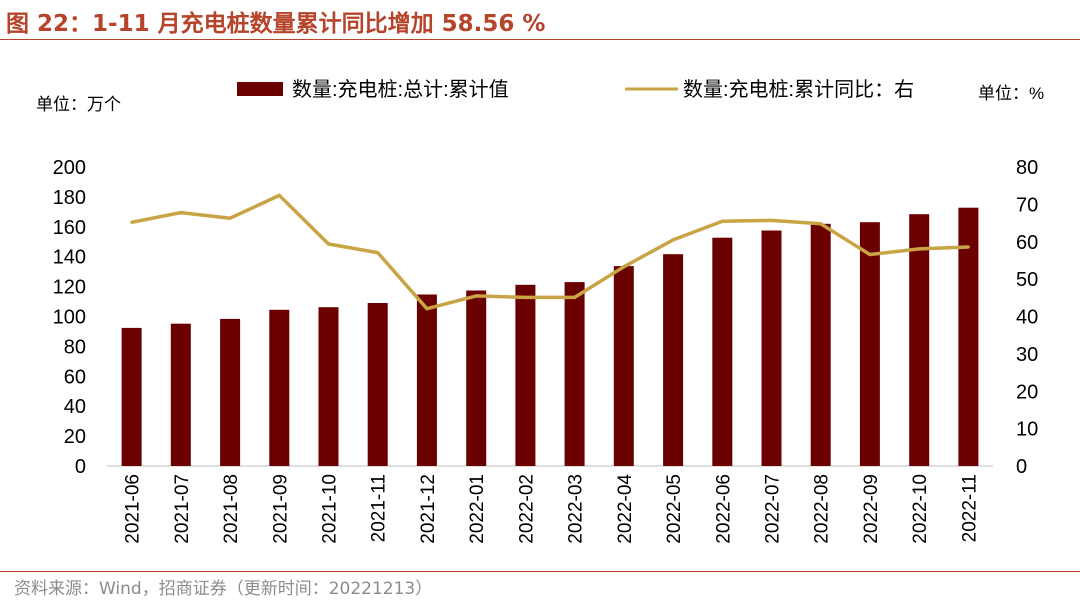  I want to click on left-tick-label: 120, so click(69, 288).